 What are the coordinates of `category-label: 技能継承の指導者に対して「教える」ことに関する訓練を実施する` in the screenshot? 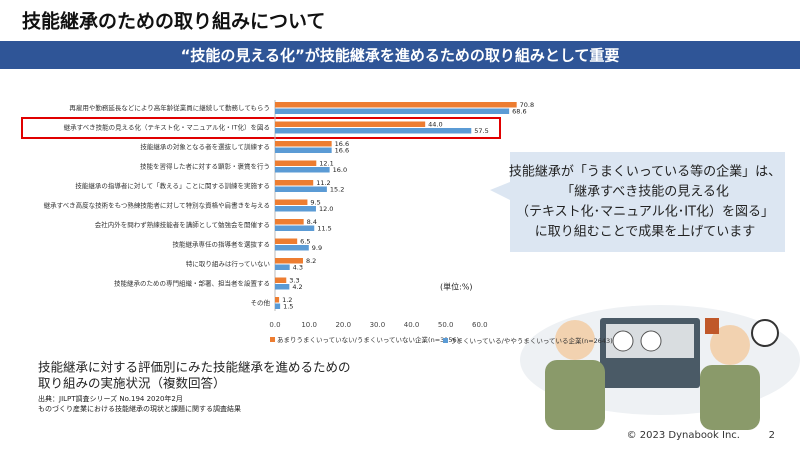 It's located at (172, 185).